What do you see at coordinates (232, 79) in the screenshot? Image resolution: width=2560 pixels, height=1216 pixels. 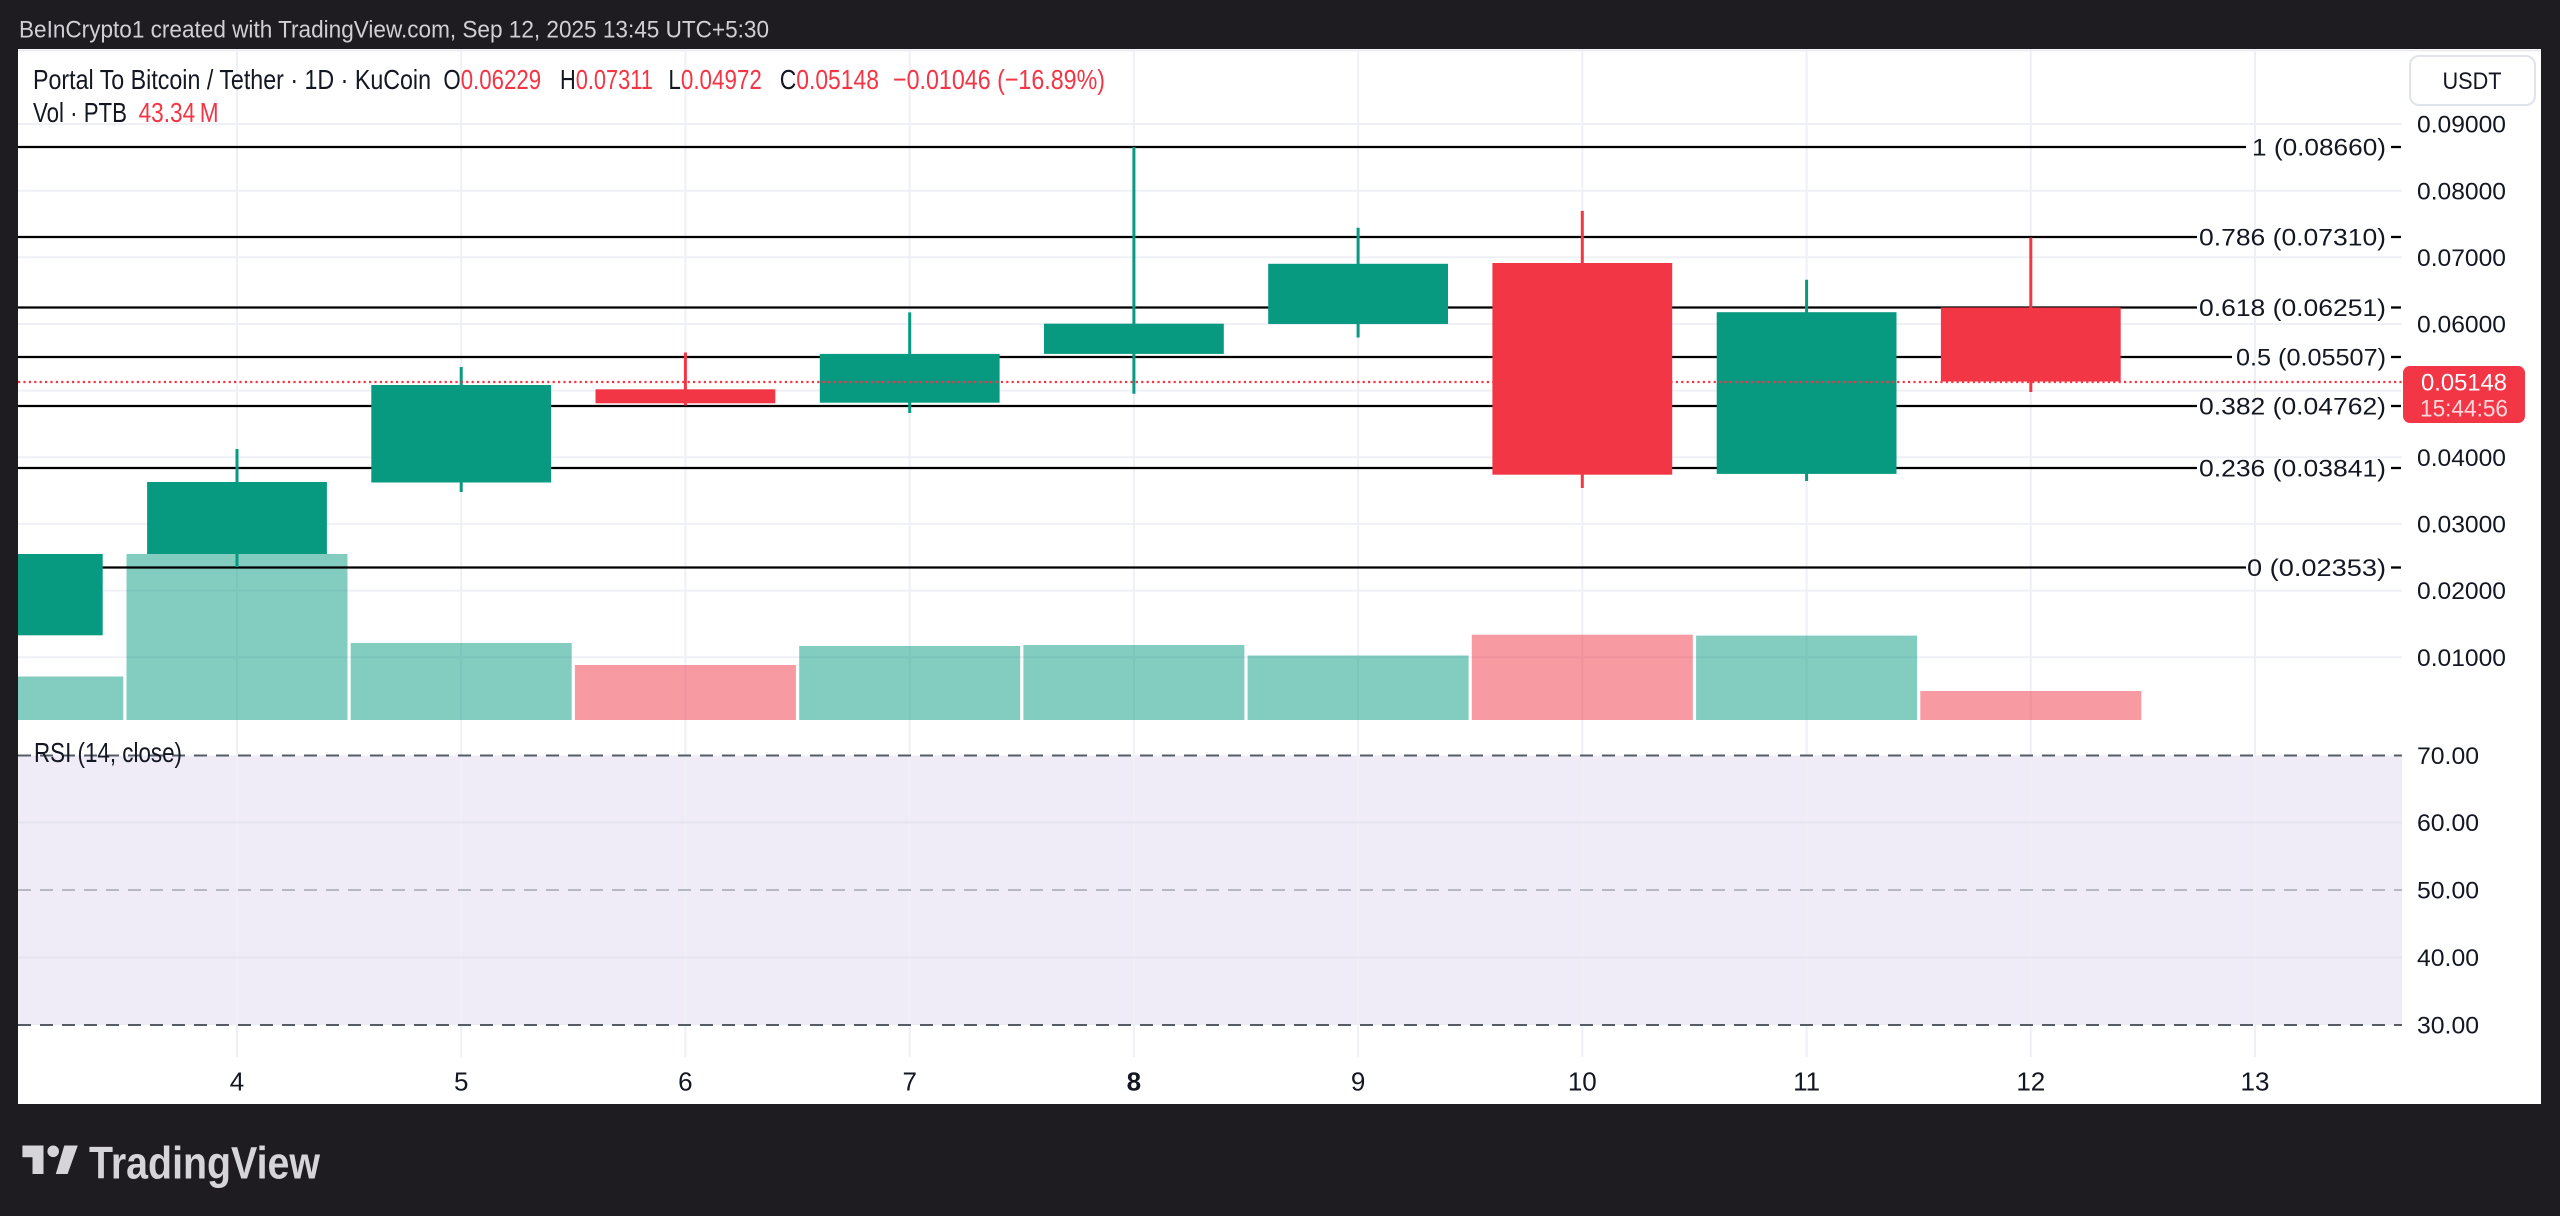 I see `svg-text:Portal To Bitcoin / Tether · 1: Portal To Bitcoin / Tether · 1D · KuCoin` at bounding box center [232, 79].